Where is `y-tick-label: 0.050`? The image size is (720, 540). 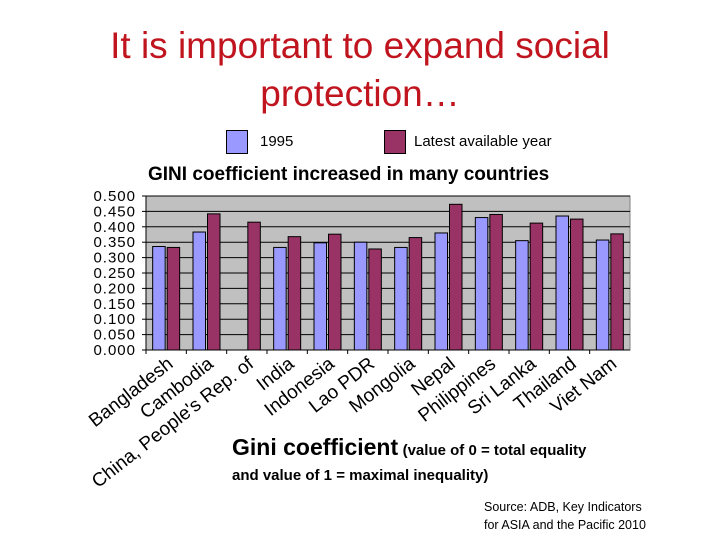
y-tick-label: 0.050 is located at coordinates (114, 335).